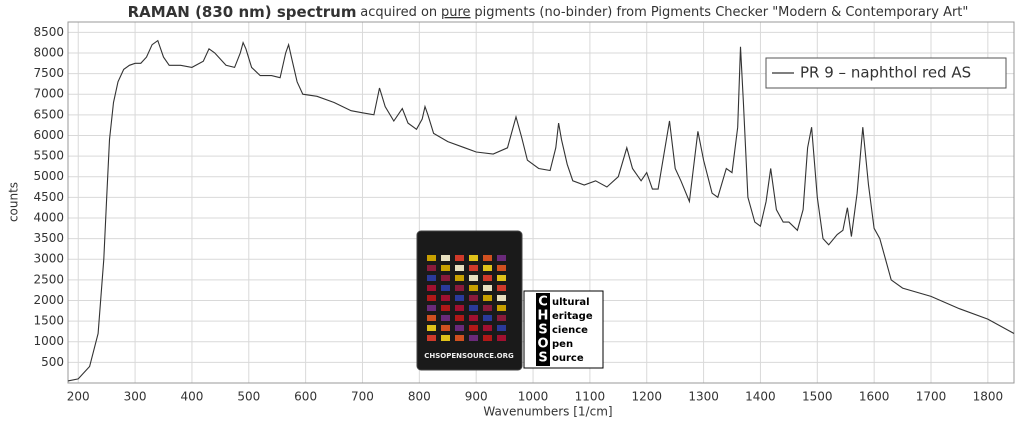 The image size is (1024, 433). I want to click on logo-strip, so click(543, 329).